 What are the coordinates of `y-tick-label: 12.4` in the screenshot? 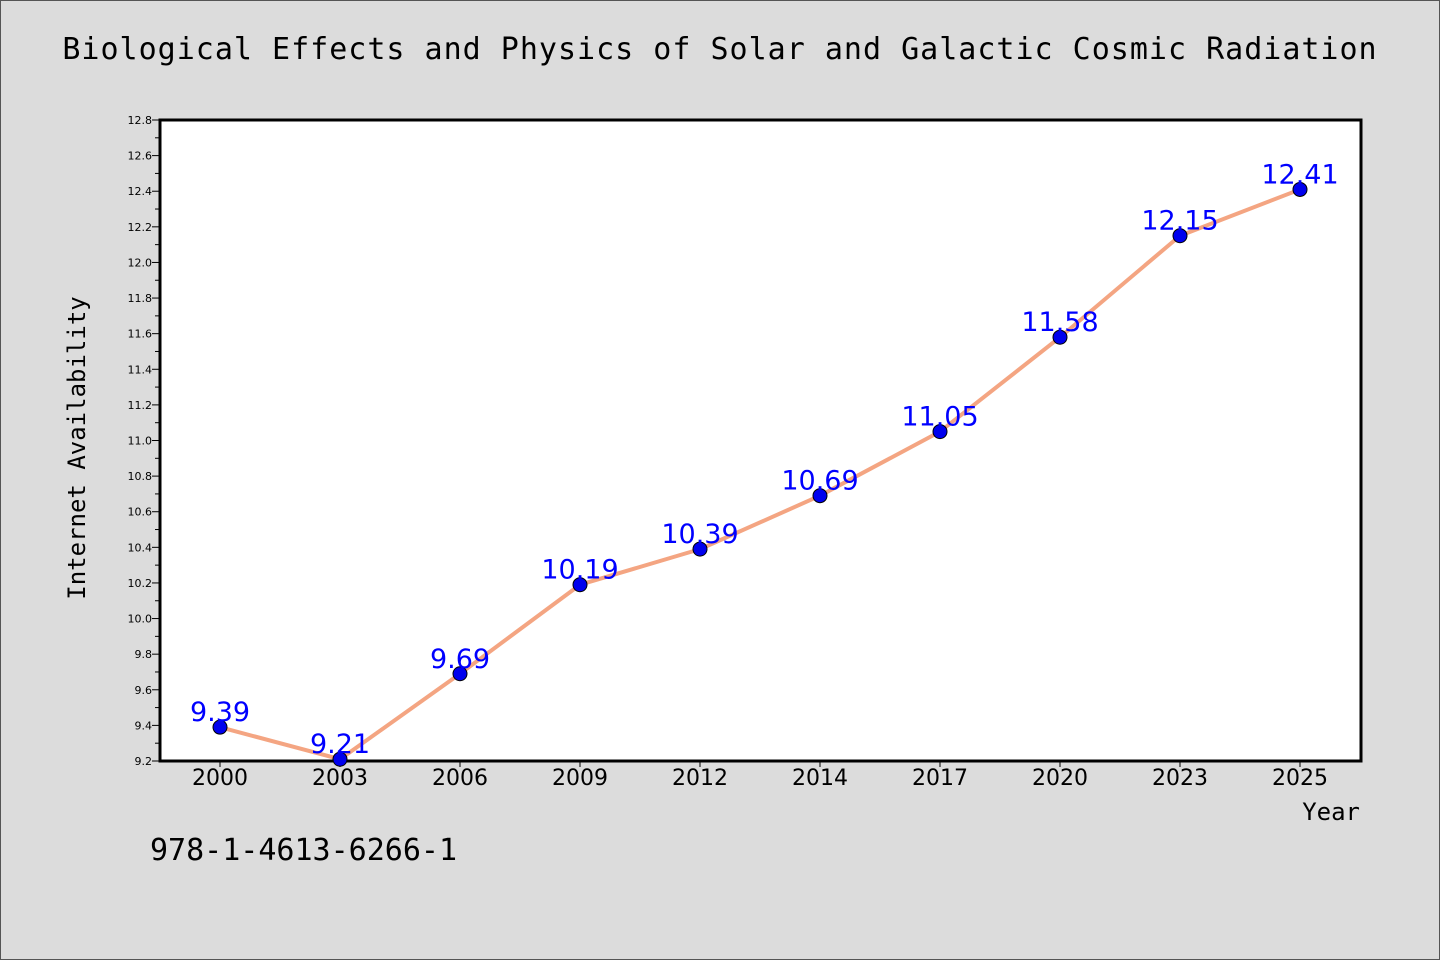 It's located at (140, 191).